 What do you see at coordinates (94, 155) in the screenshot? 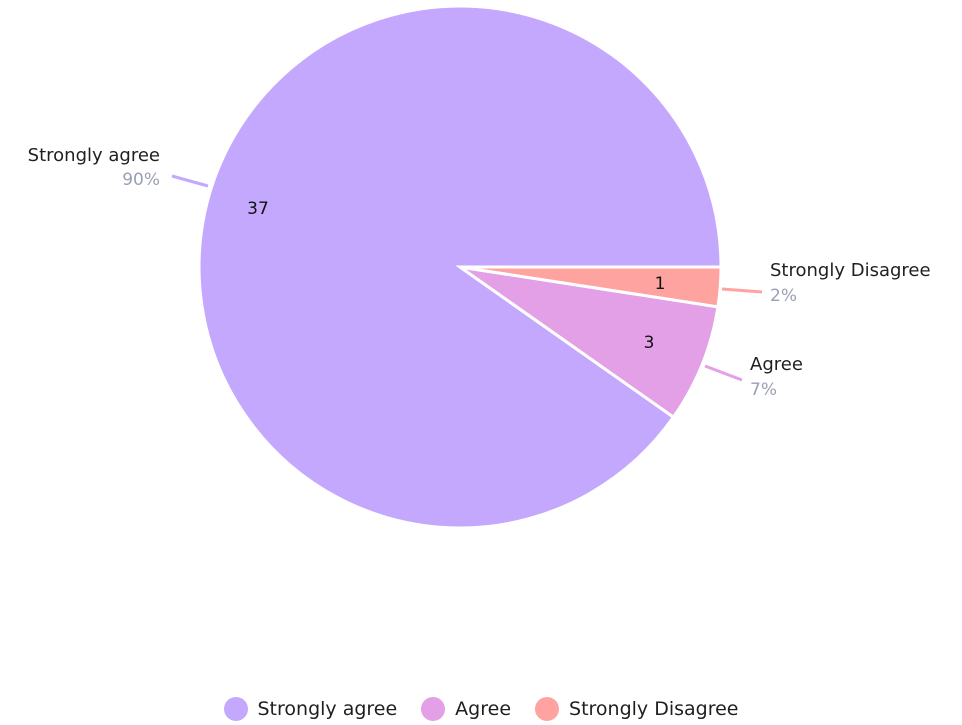
I see `slice-label-strongly-agree: Strongly agree` at bounding box center [94, 155].